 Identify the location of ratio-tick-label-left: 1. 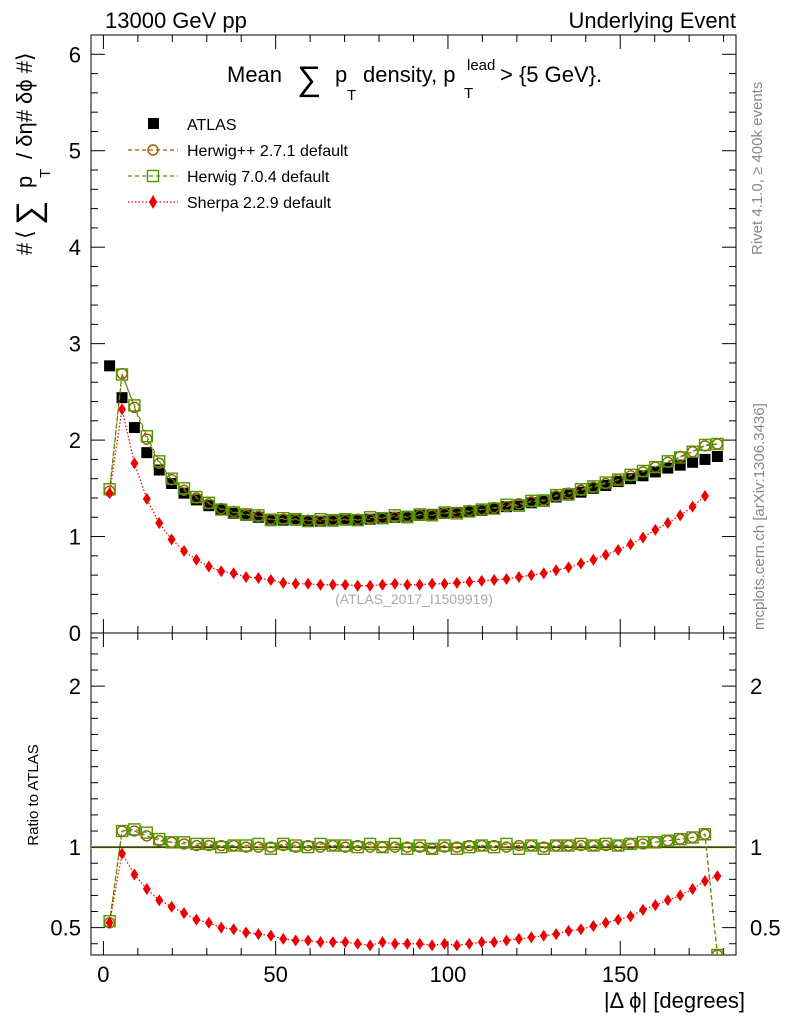
(75, 847).